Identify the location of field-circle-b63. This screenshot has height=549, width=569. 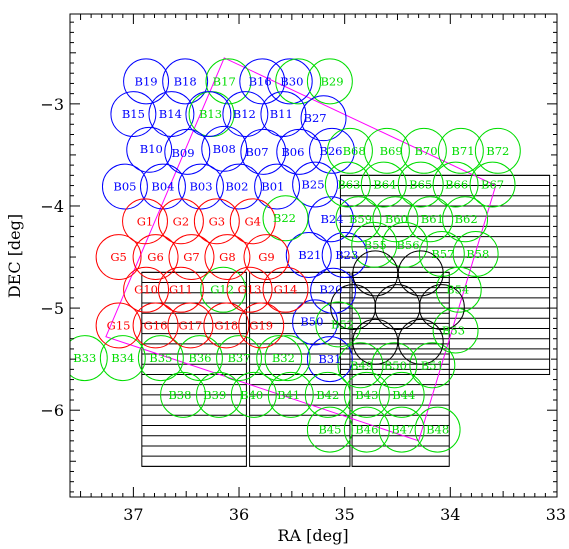
(347, 184).